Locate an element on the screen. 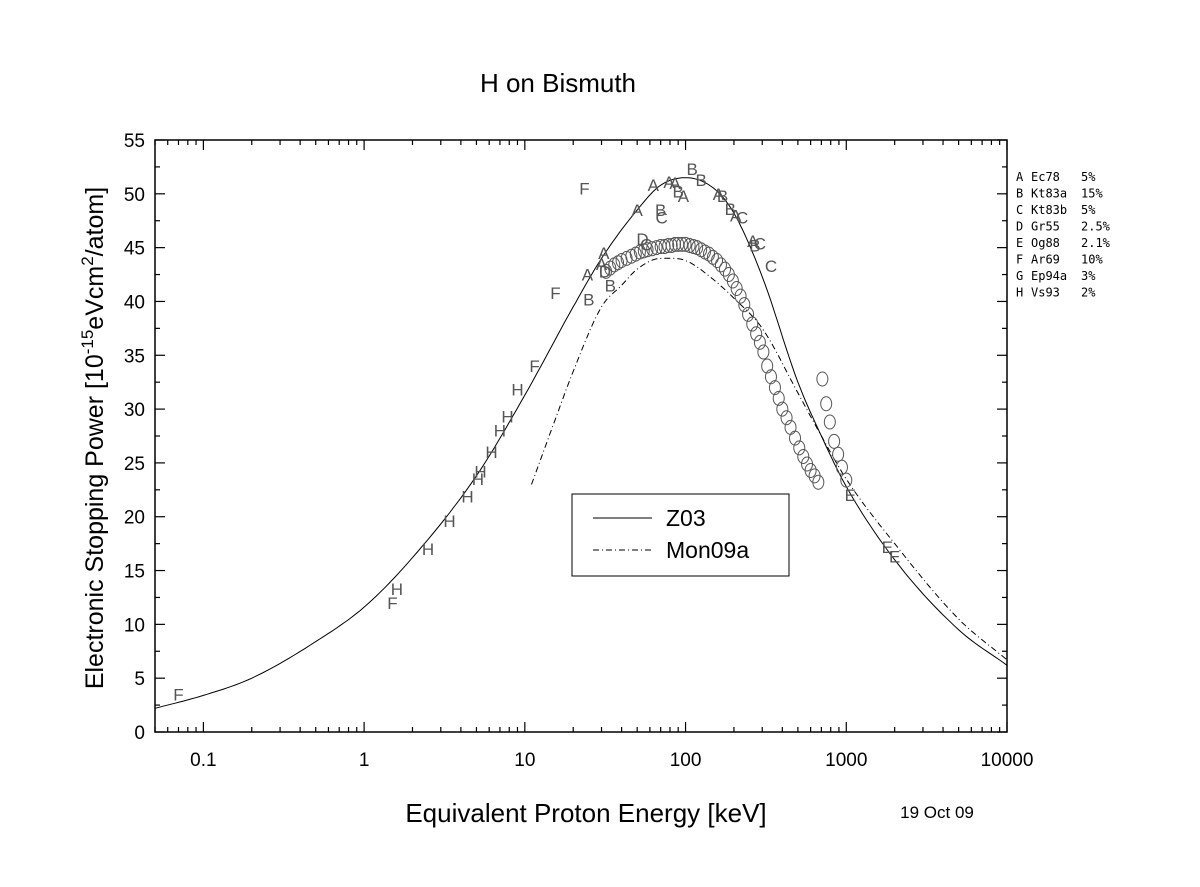 This screenshot has height=887, width=1200. legend-label-z03: Z03 is located at coordinates (686, 518).